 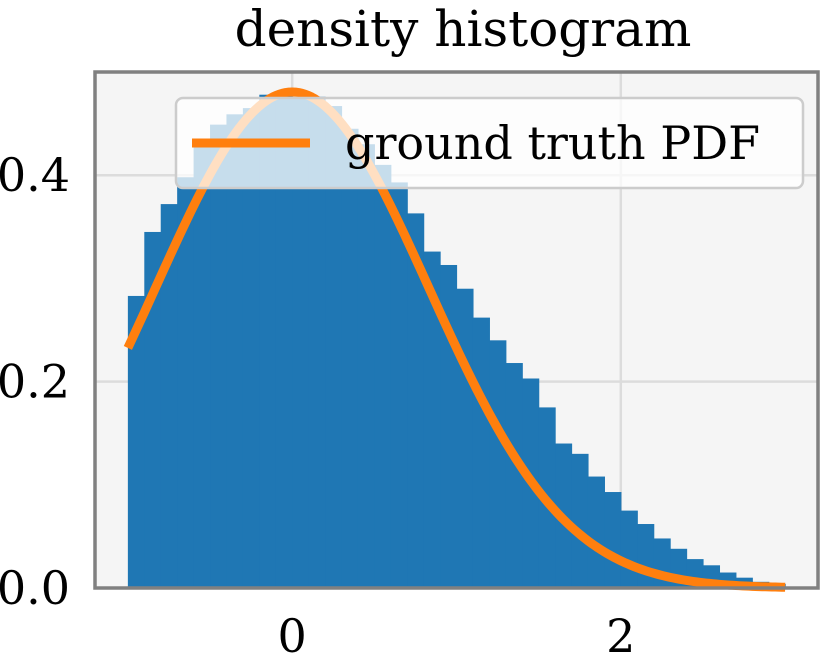 What do you see at coordinates (463, 29) in the screenshot?
I see `chart-title: density histogram` at bounding box center [463, 29].